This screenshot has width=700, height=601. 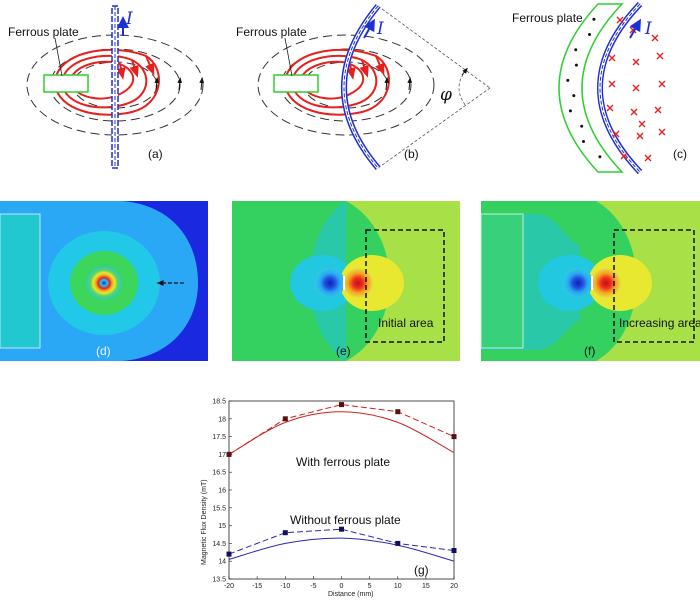 What do you see at coordinates (222, 562) in the screenshot?
I see `y-tick-label: 14` at bounding box center [222, 562].